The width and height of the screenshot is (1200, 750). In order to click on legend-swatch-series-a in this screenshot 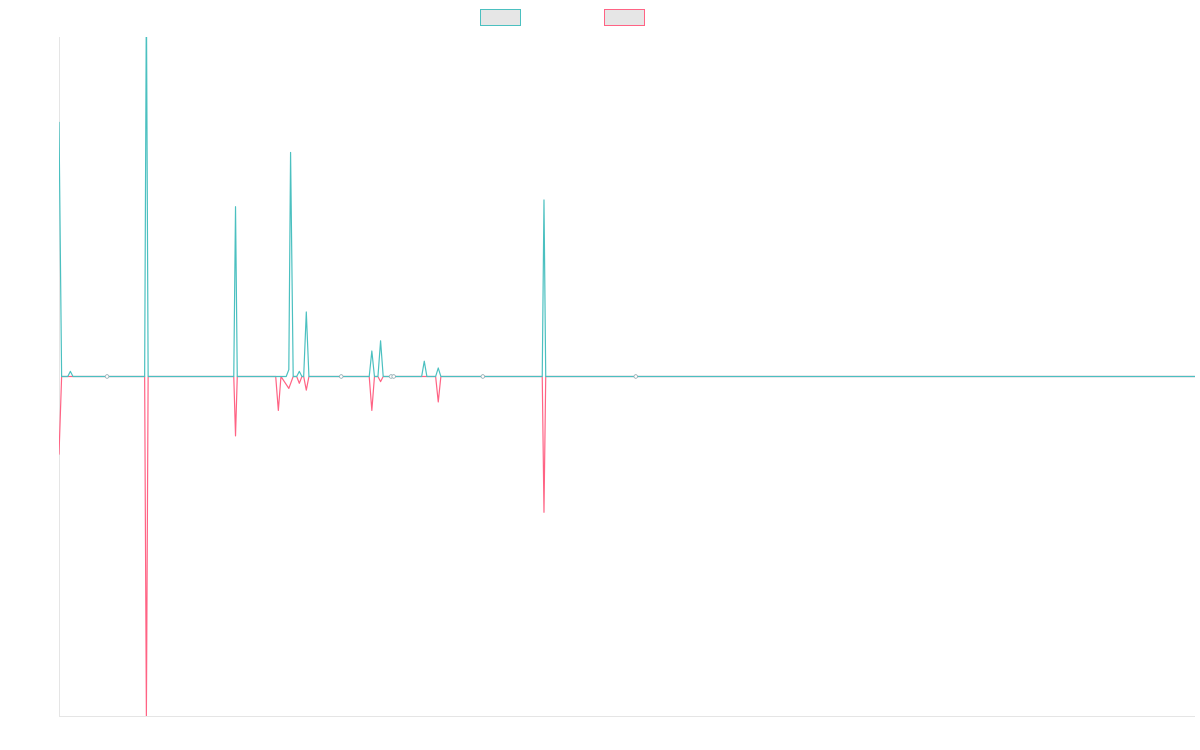, I will do `click(500, 17)`.